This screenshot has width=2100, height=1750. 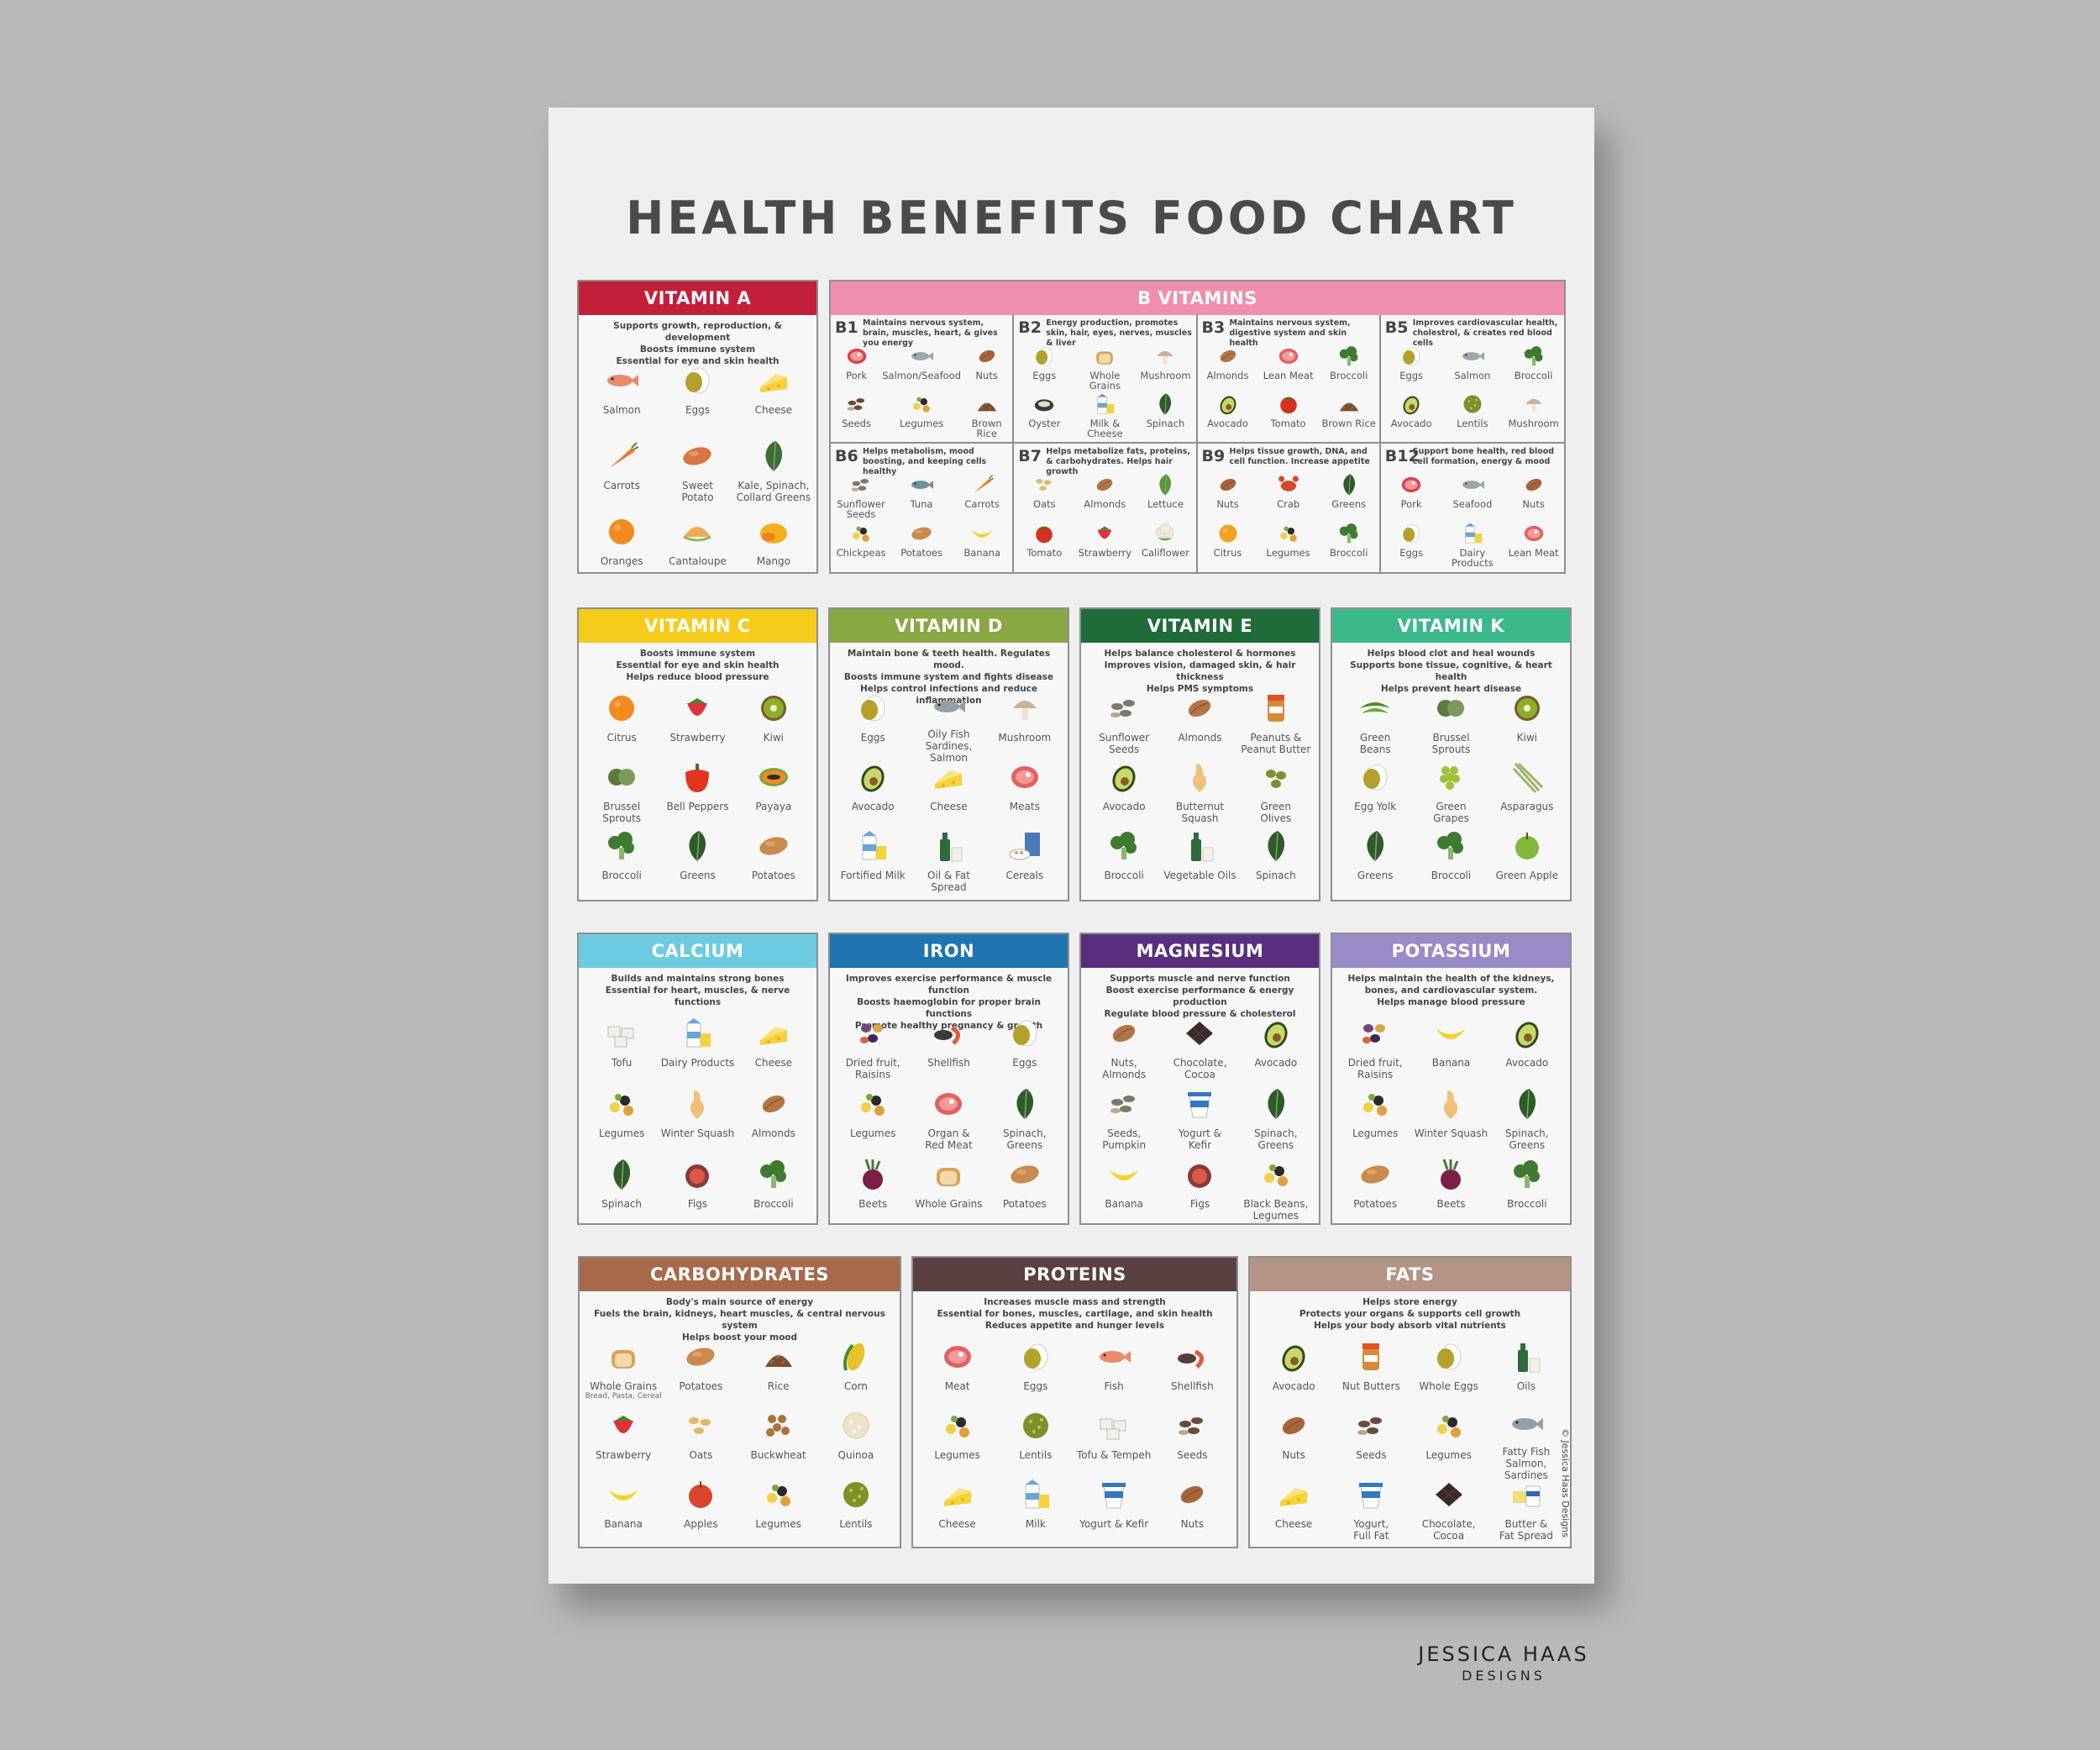 What do you see at coordinates (1199, 1104) in the screenshot?
I see `yogurt-icon` at bounding box center [1199, 1104].